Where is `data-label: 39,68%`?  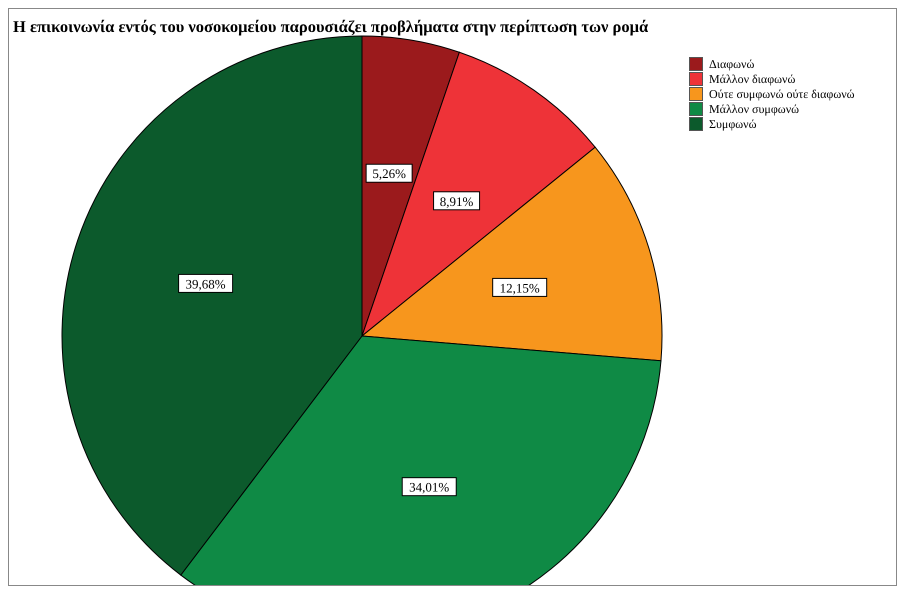 data-label: 39,68% is located at coordinates (206, 284).